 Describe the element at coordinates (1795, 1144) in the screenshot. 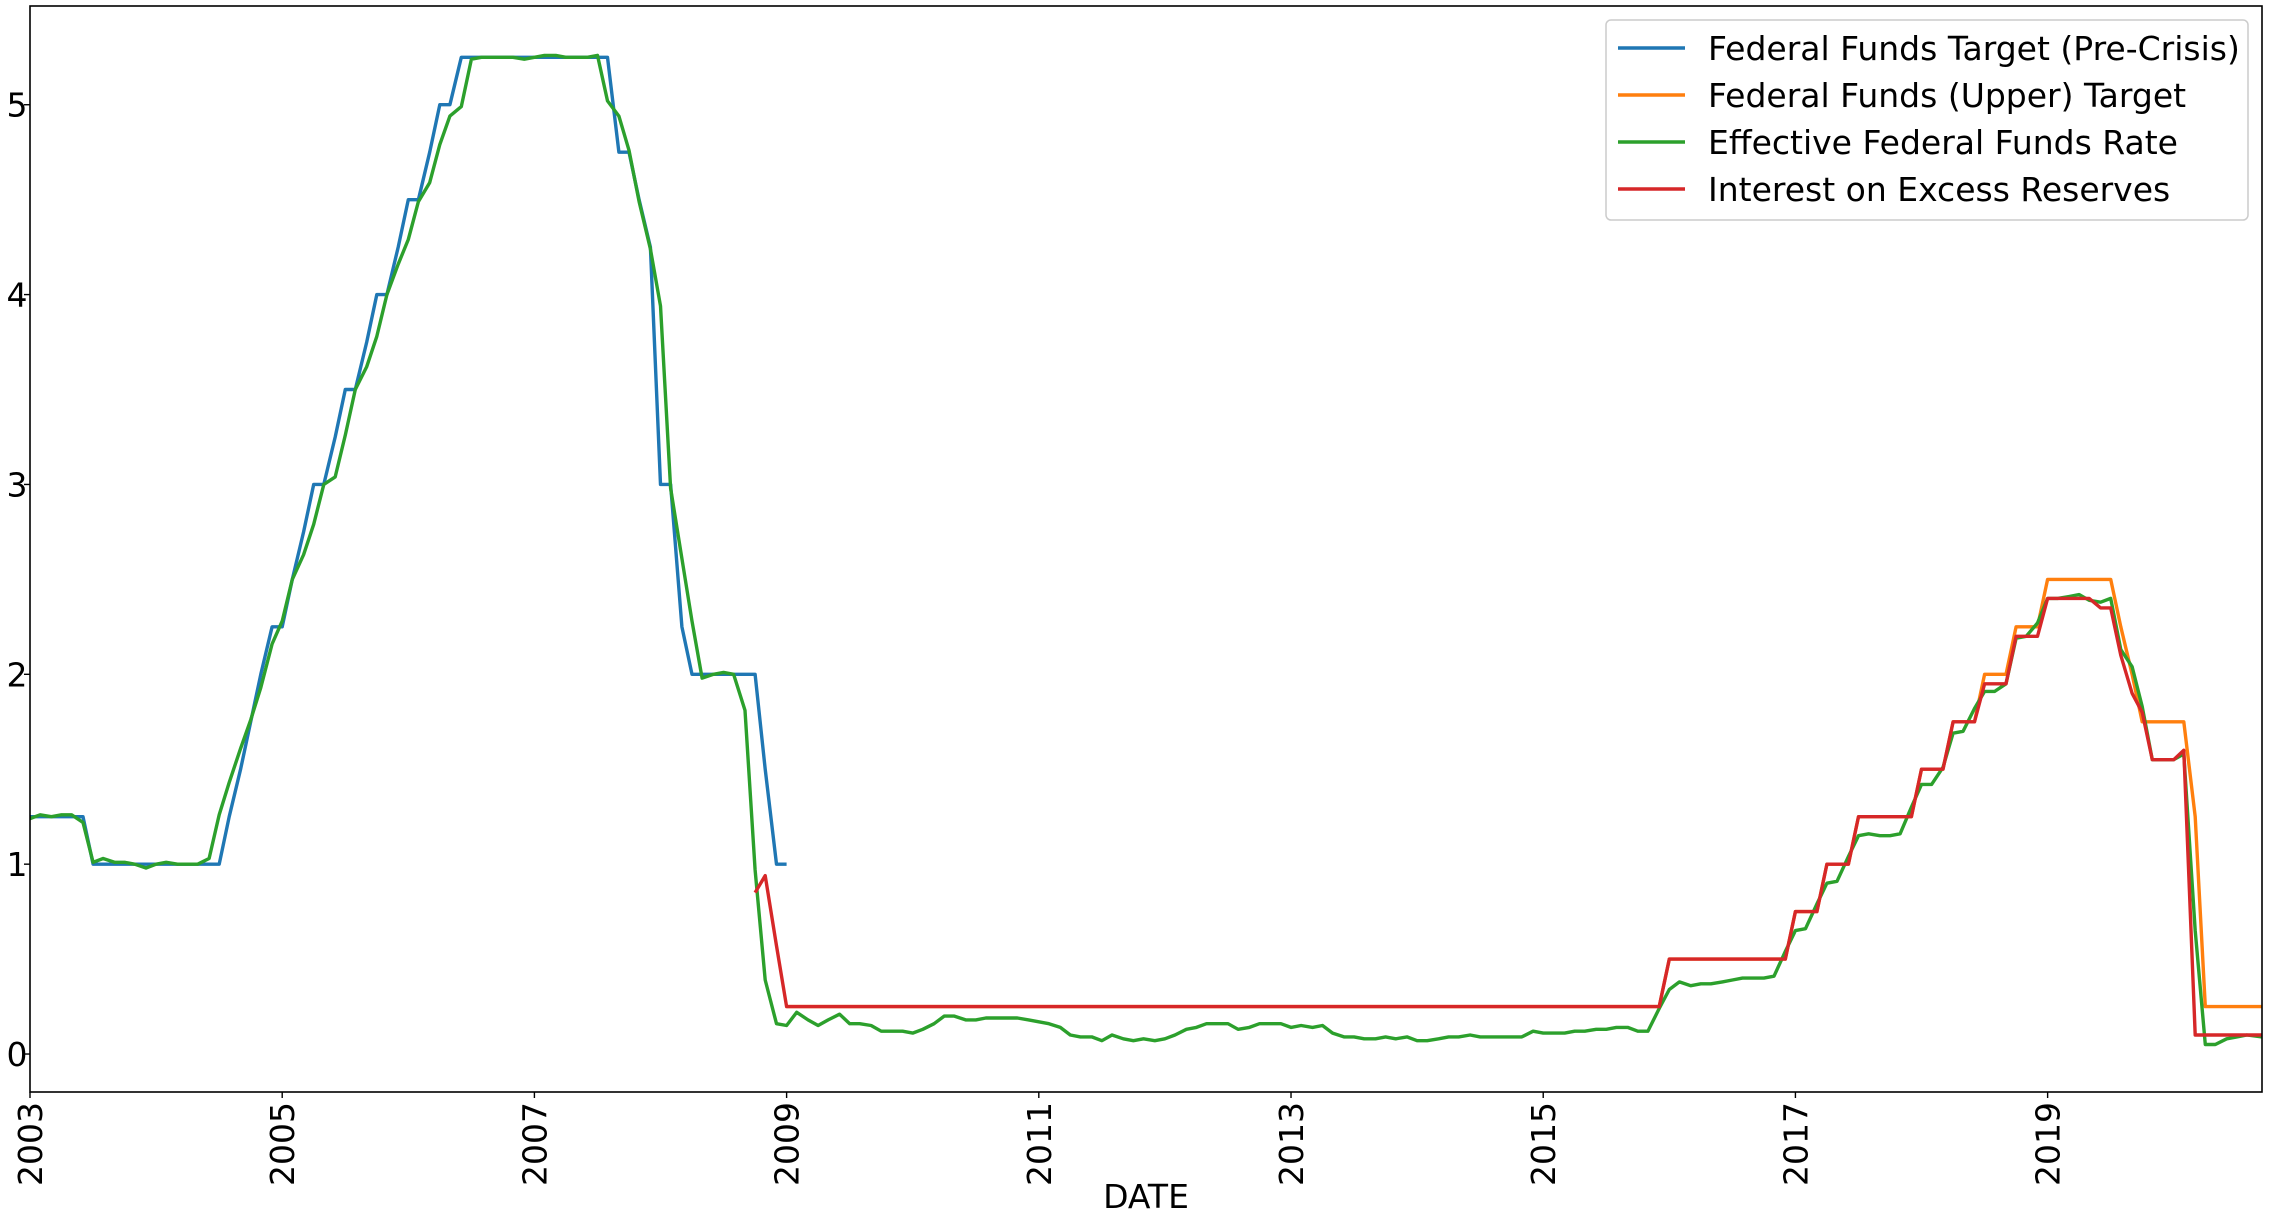

I see `x-tick-label-7: 2017` at that location.